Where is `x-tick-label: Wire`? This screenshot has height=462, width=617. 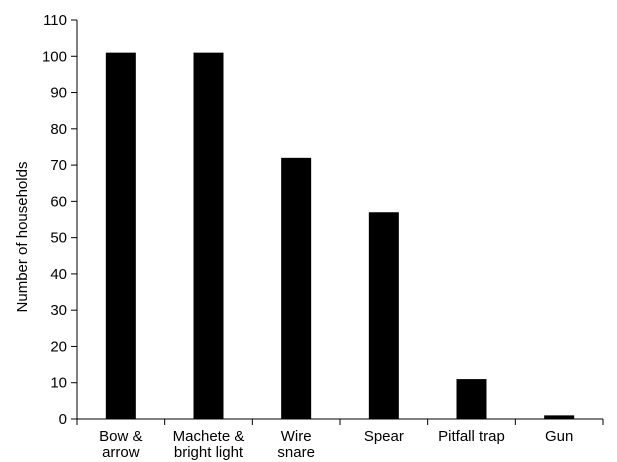 x-tick-label: Wire is located at coordinates (296, 436).